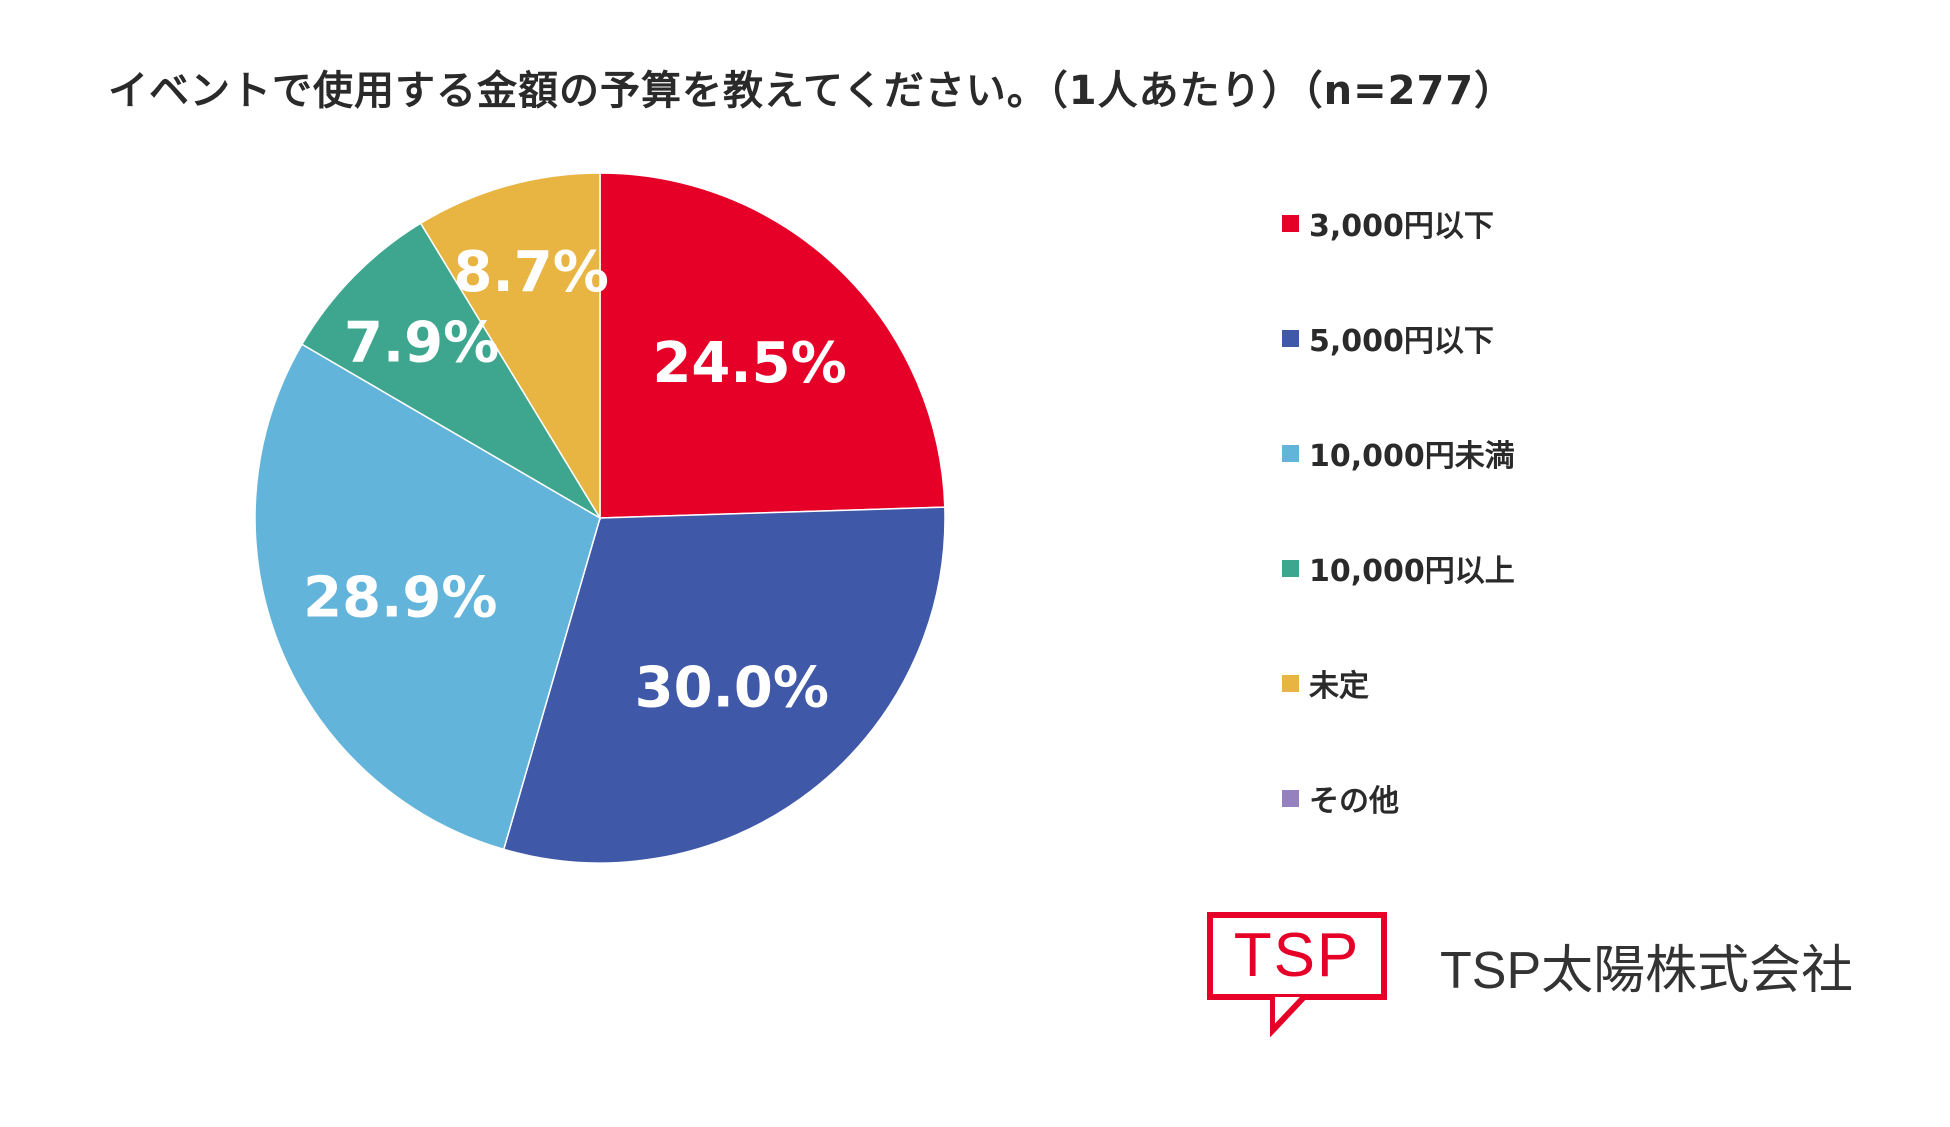 The height and width of the screenshot is (1127, 1950). What do you see at coordinates (749, 363) in the screenshot?
I see `pie-label-0: 24.5%` at bounding box center [749, 363].